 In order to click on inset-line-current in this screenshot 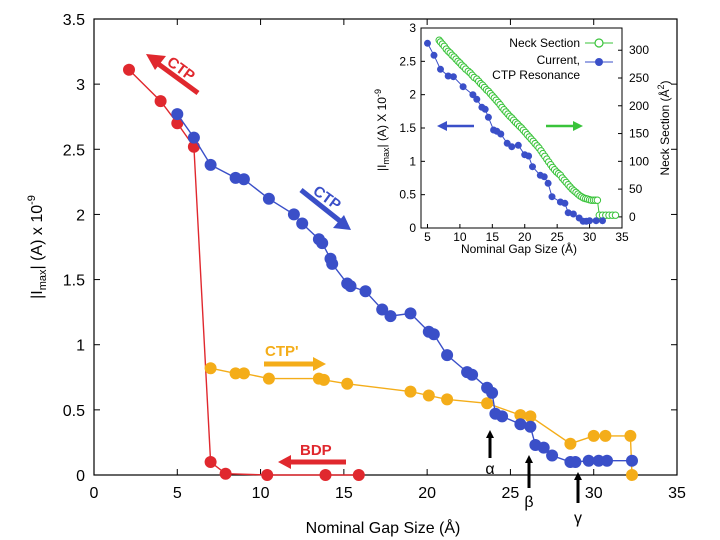, I will do `click(515, 132)`.